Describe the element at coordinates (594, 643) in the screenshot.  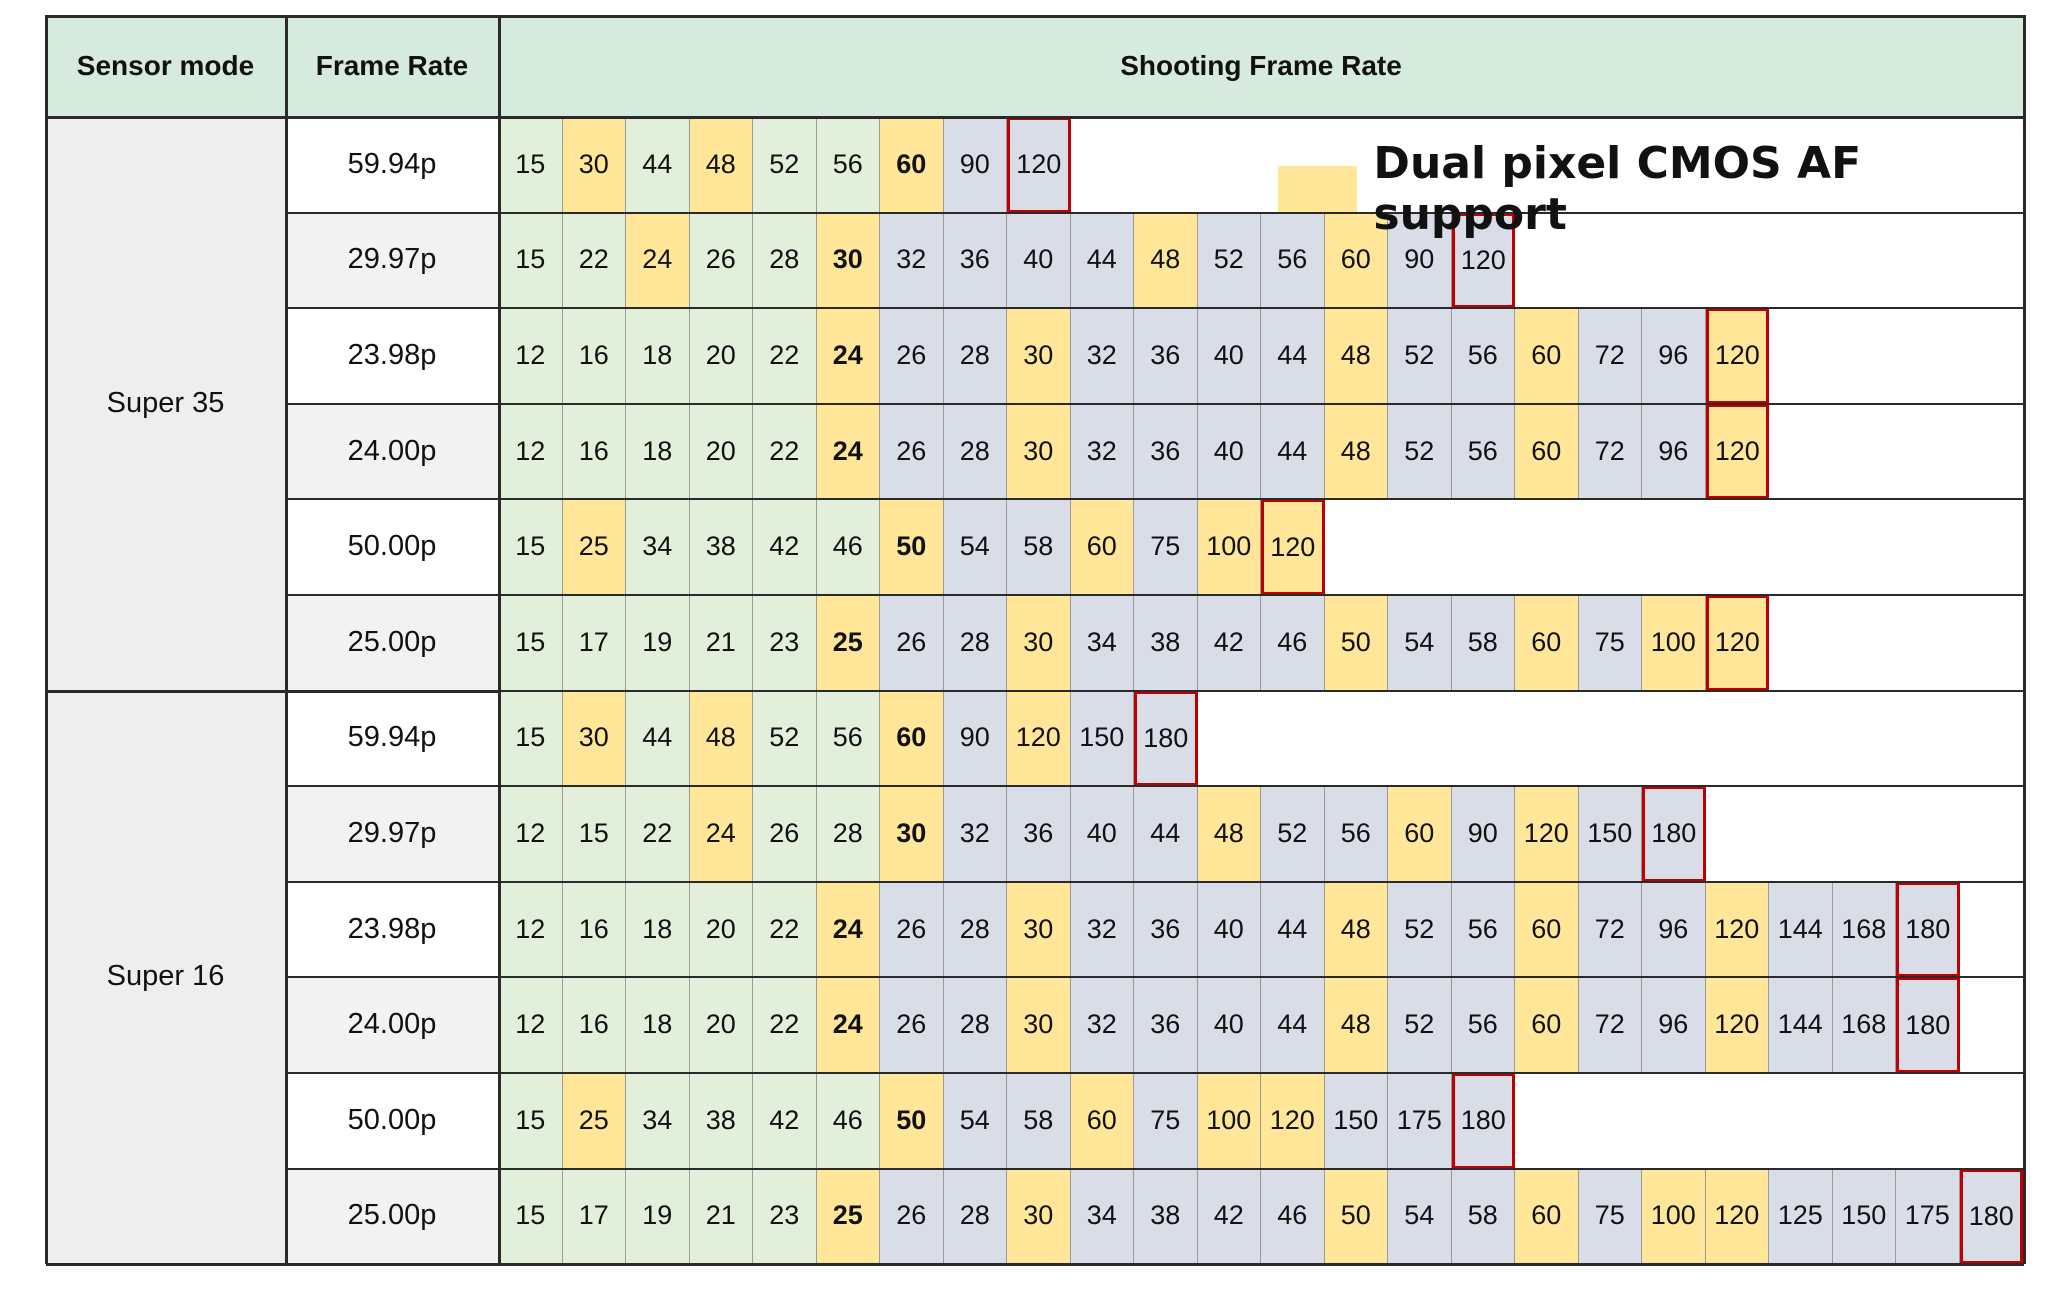
I see `shooting-rate-cell: 17` at that location.